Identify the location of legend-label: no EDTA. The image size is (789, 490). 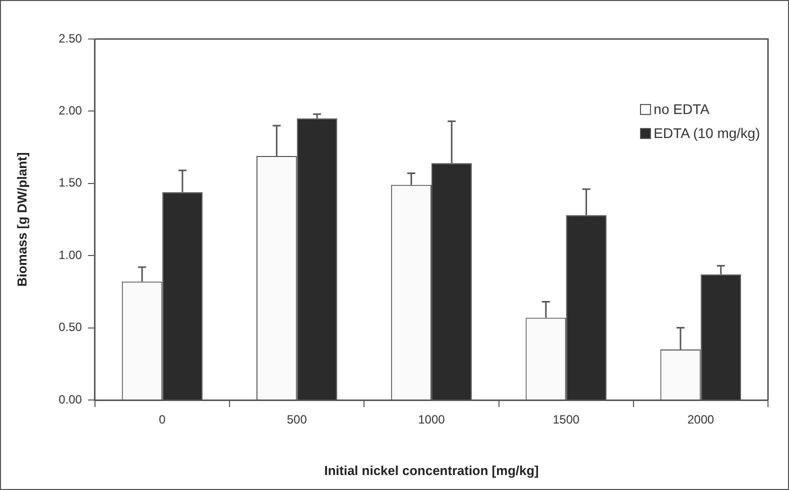
(682, 109).